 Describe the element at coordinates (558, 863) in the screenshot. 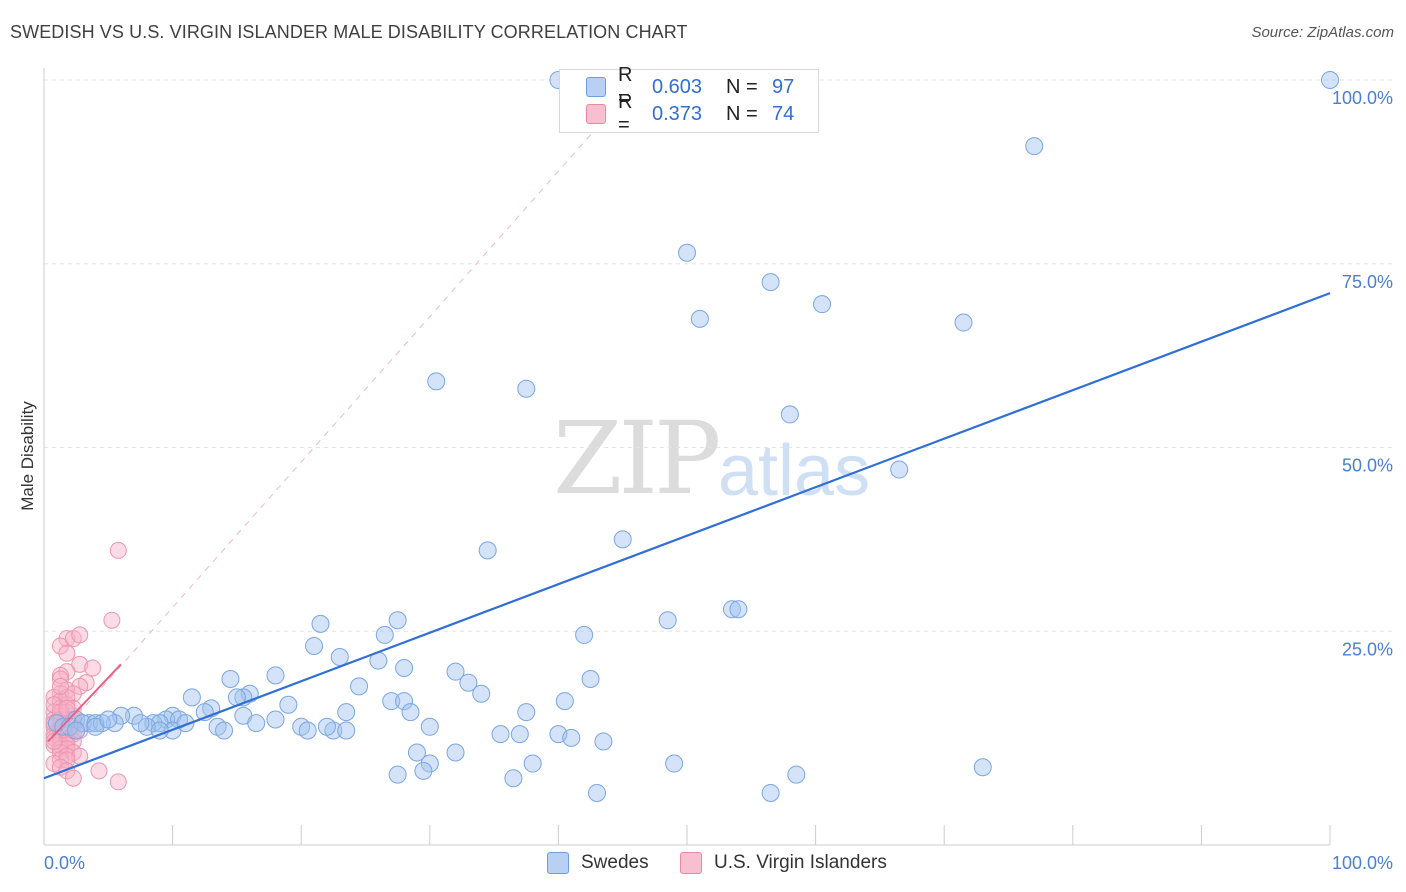

I see `bottom-legend-swatch-swedes` at that location.